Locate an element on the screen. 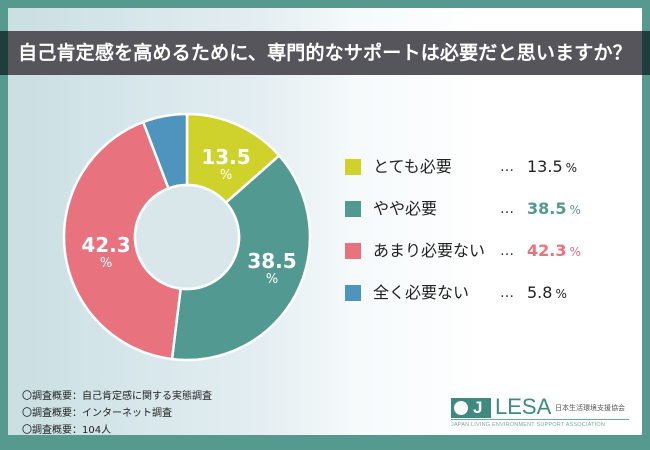  chart-title: 自己肯定感を高めるために、専門的なサポートは必要だと思いますか？ is located at coordinates (325, 53).